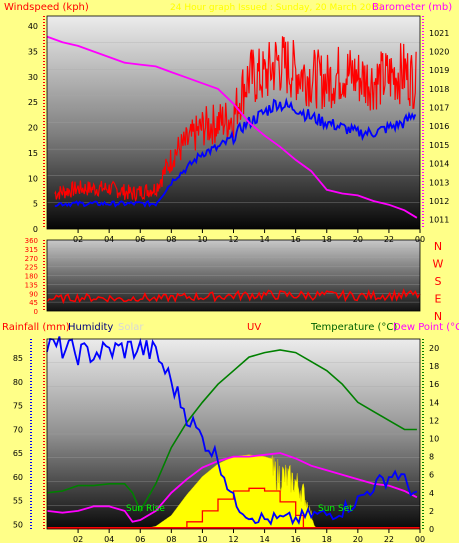  Describe the element at coordinates (412, 7) in the screenshot. I see `barometer-axis-title: Barometer (mb)` at that location.